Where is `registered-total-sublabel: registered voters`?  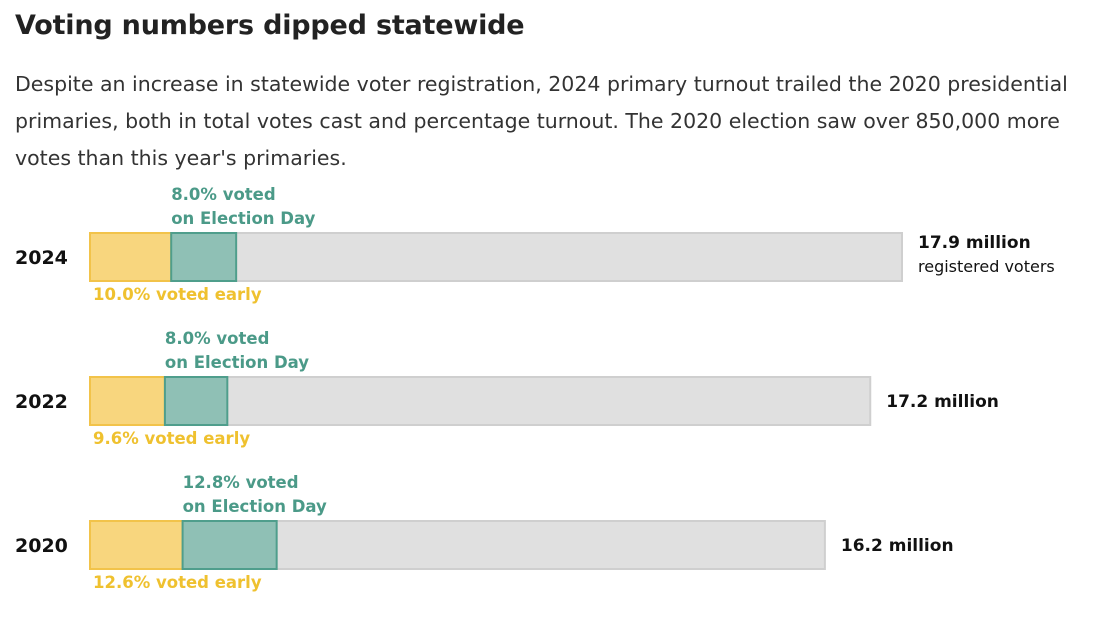 registered-total-sublabel: registered voters is located at coordinates (986, 266).